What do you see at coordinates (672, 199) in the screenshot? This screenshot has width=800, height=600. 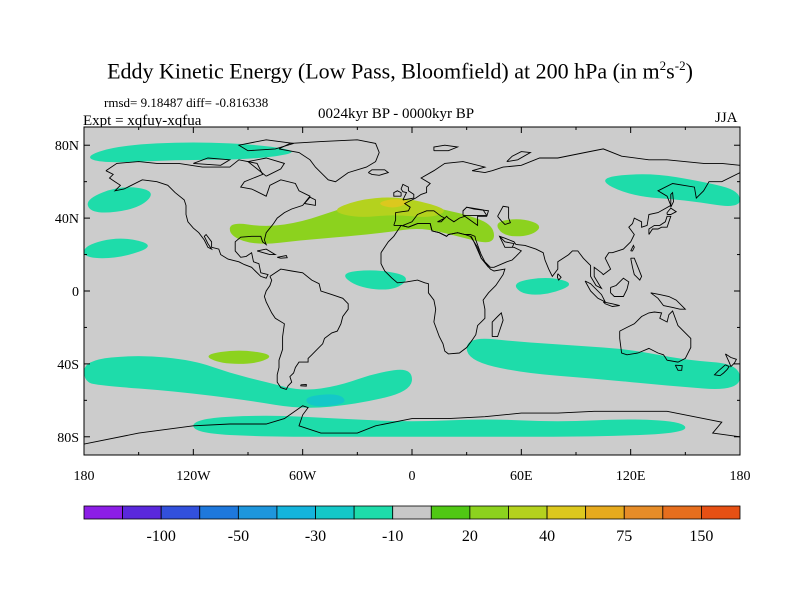 I see `coast-sakhalin` at bounding box center [672, 199].